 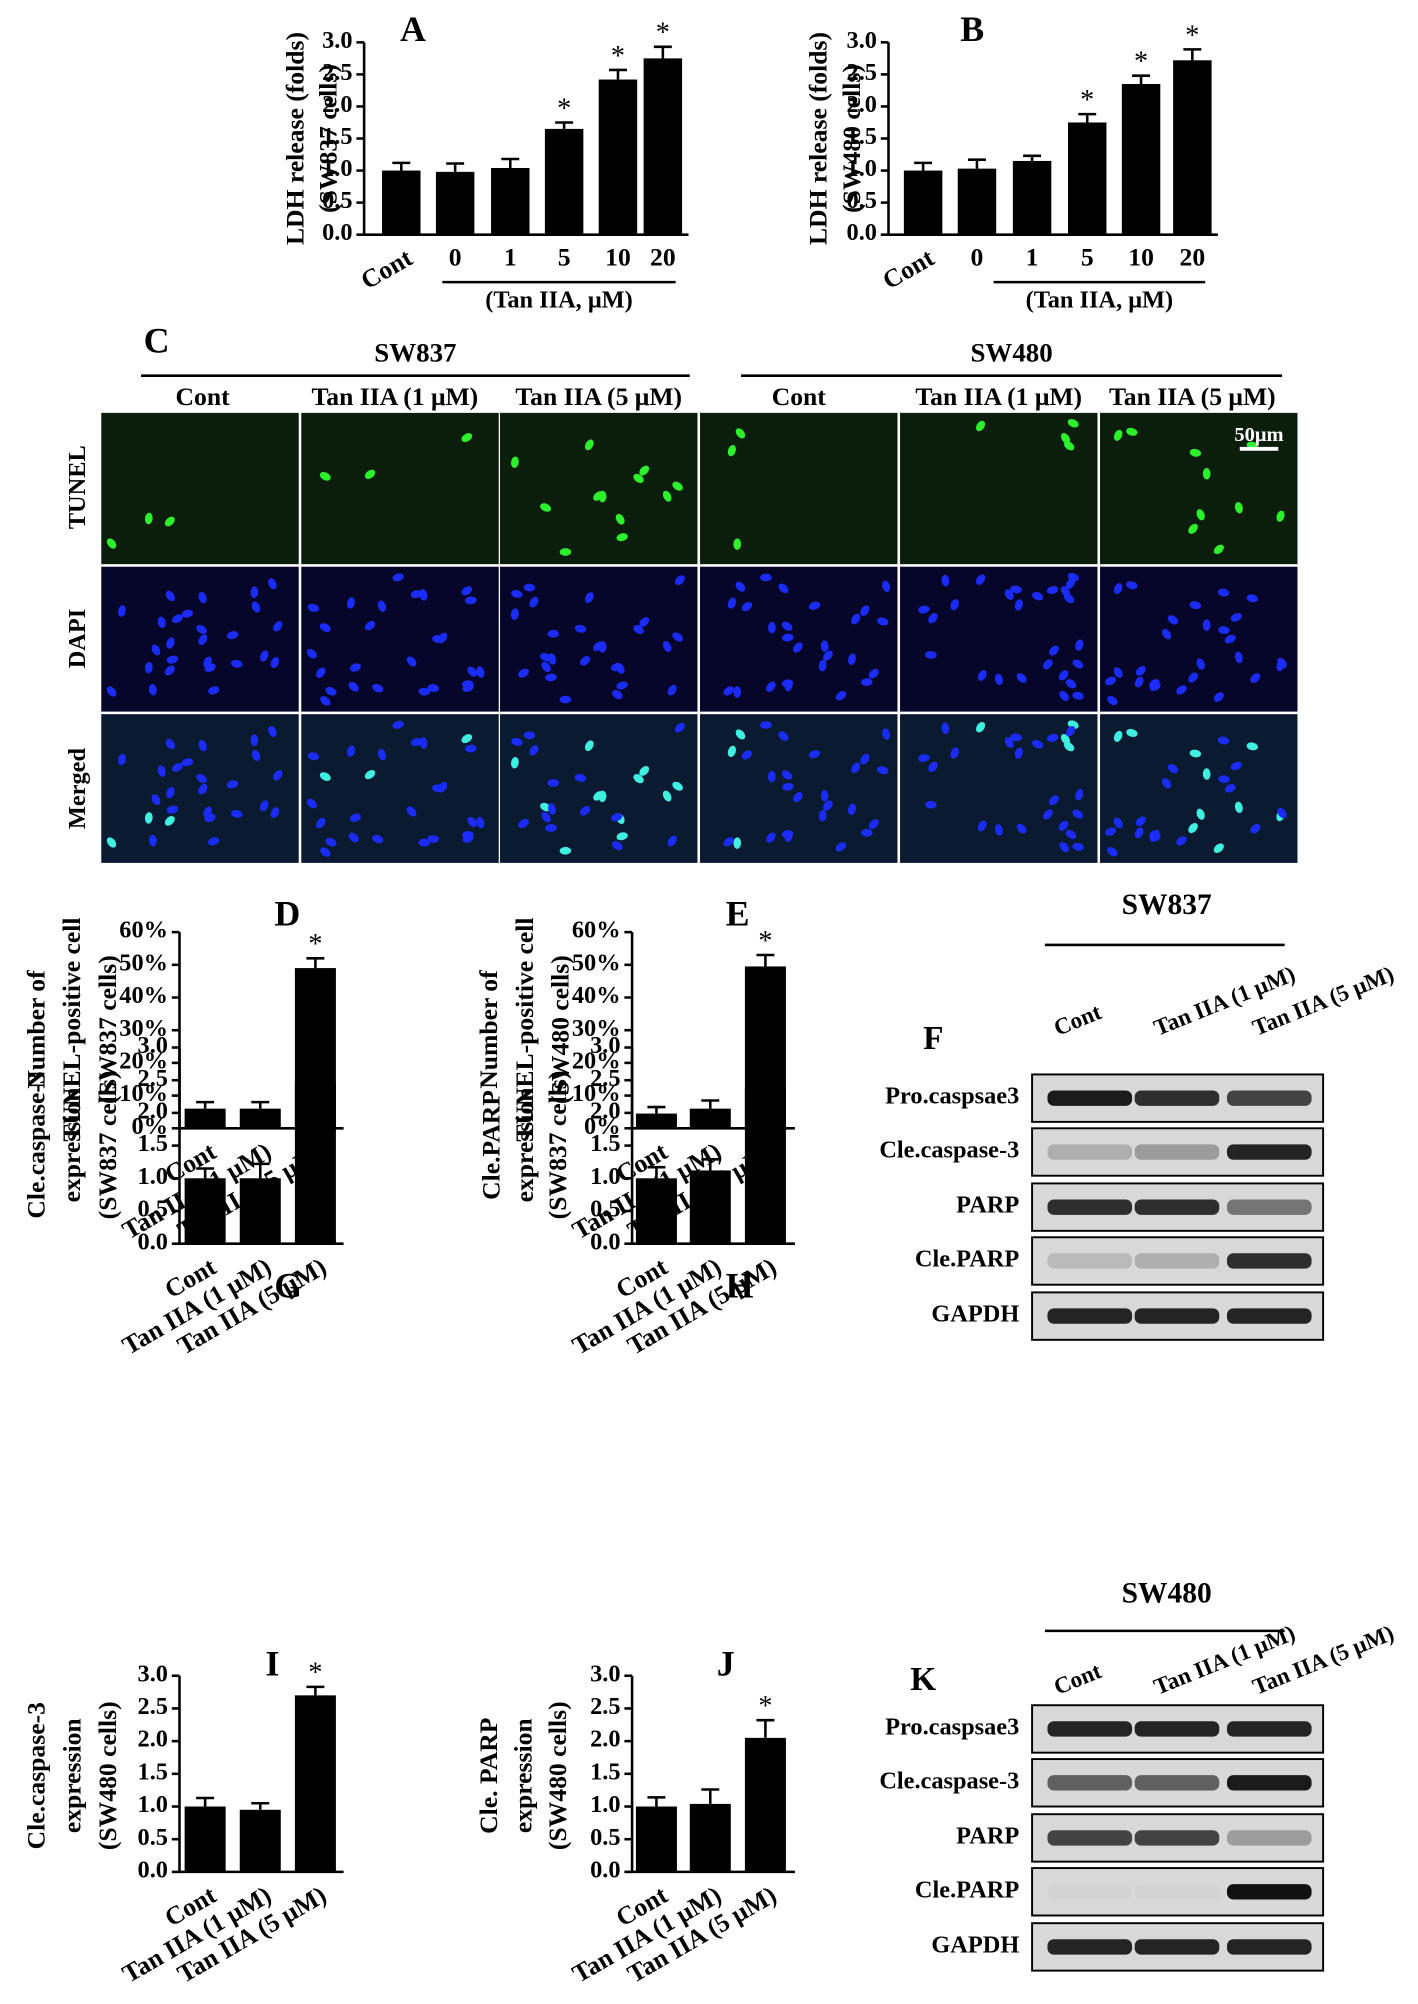 What do you see at coordinates (77, 639) in the screenshot?
I see `row-label: DAPI` at bounding box center [77, 639].